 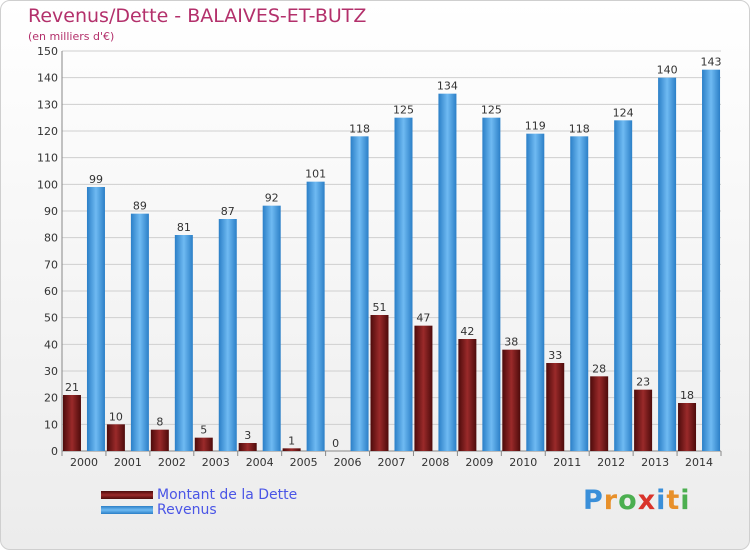 I want to click on data-label-revenus: 101, so click(x=315, y=174).